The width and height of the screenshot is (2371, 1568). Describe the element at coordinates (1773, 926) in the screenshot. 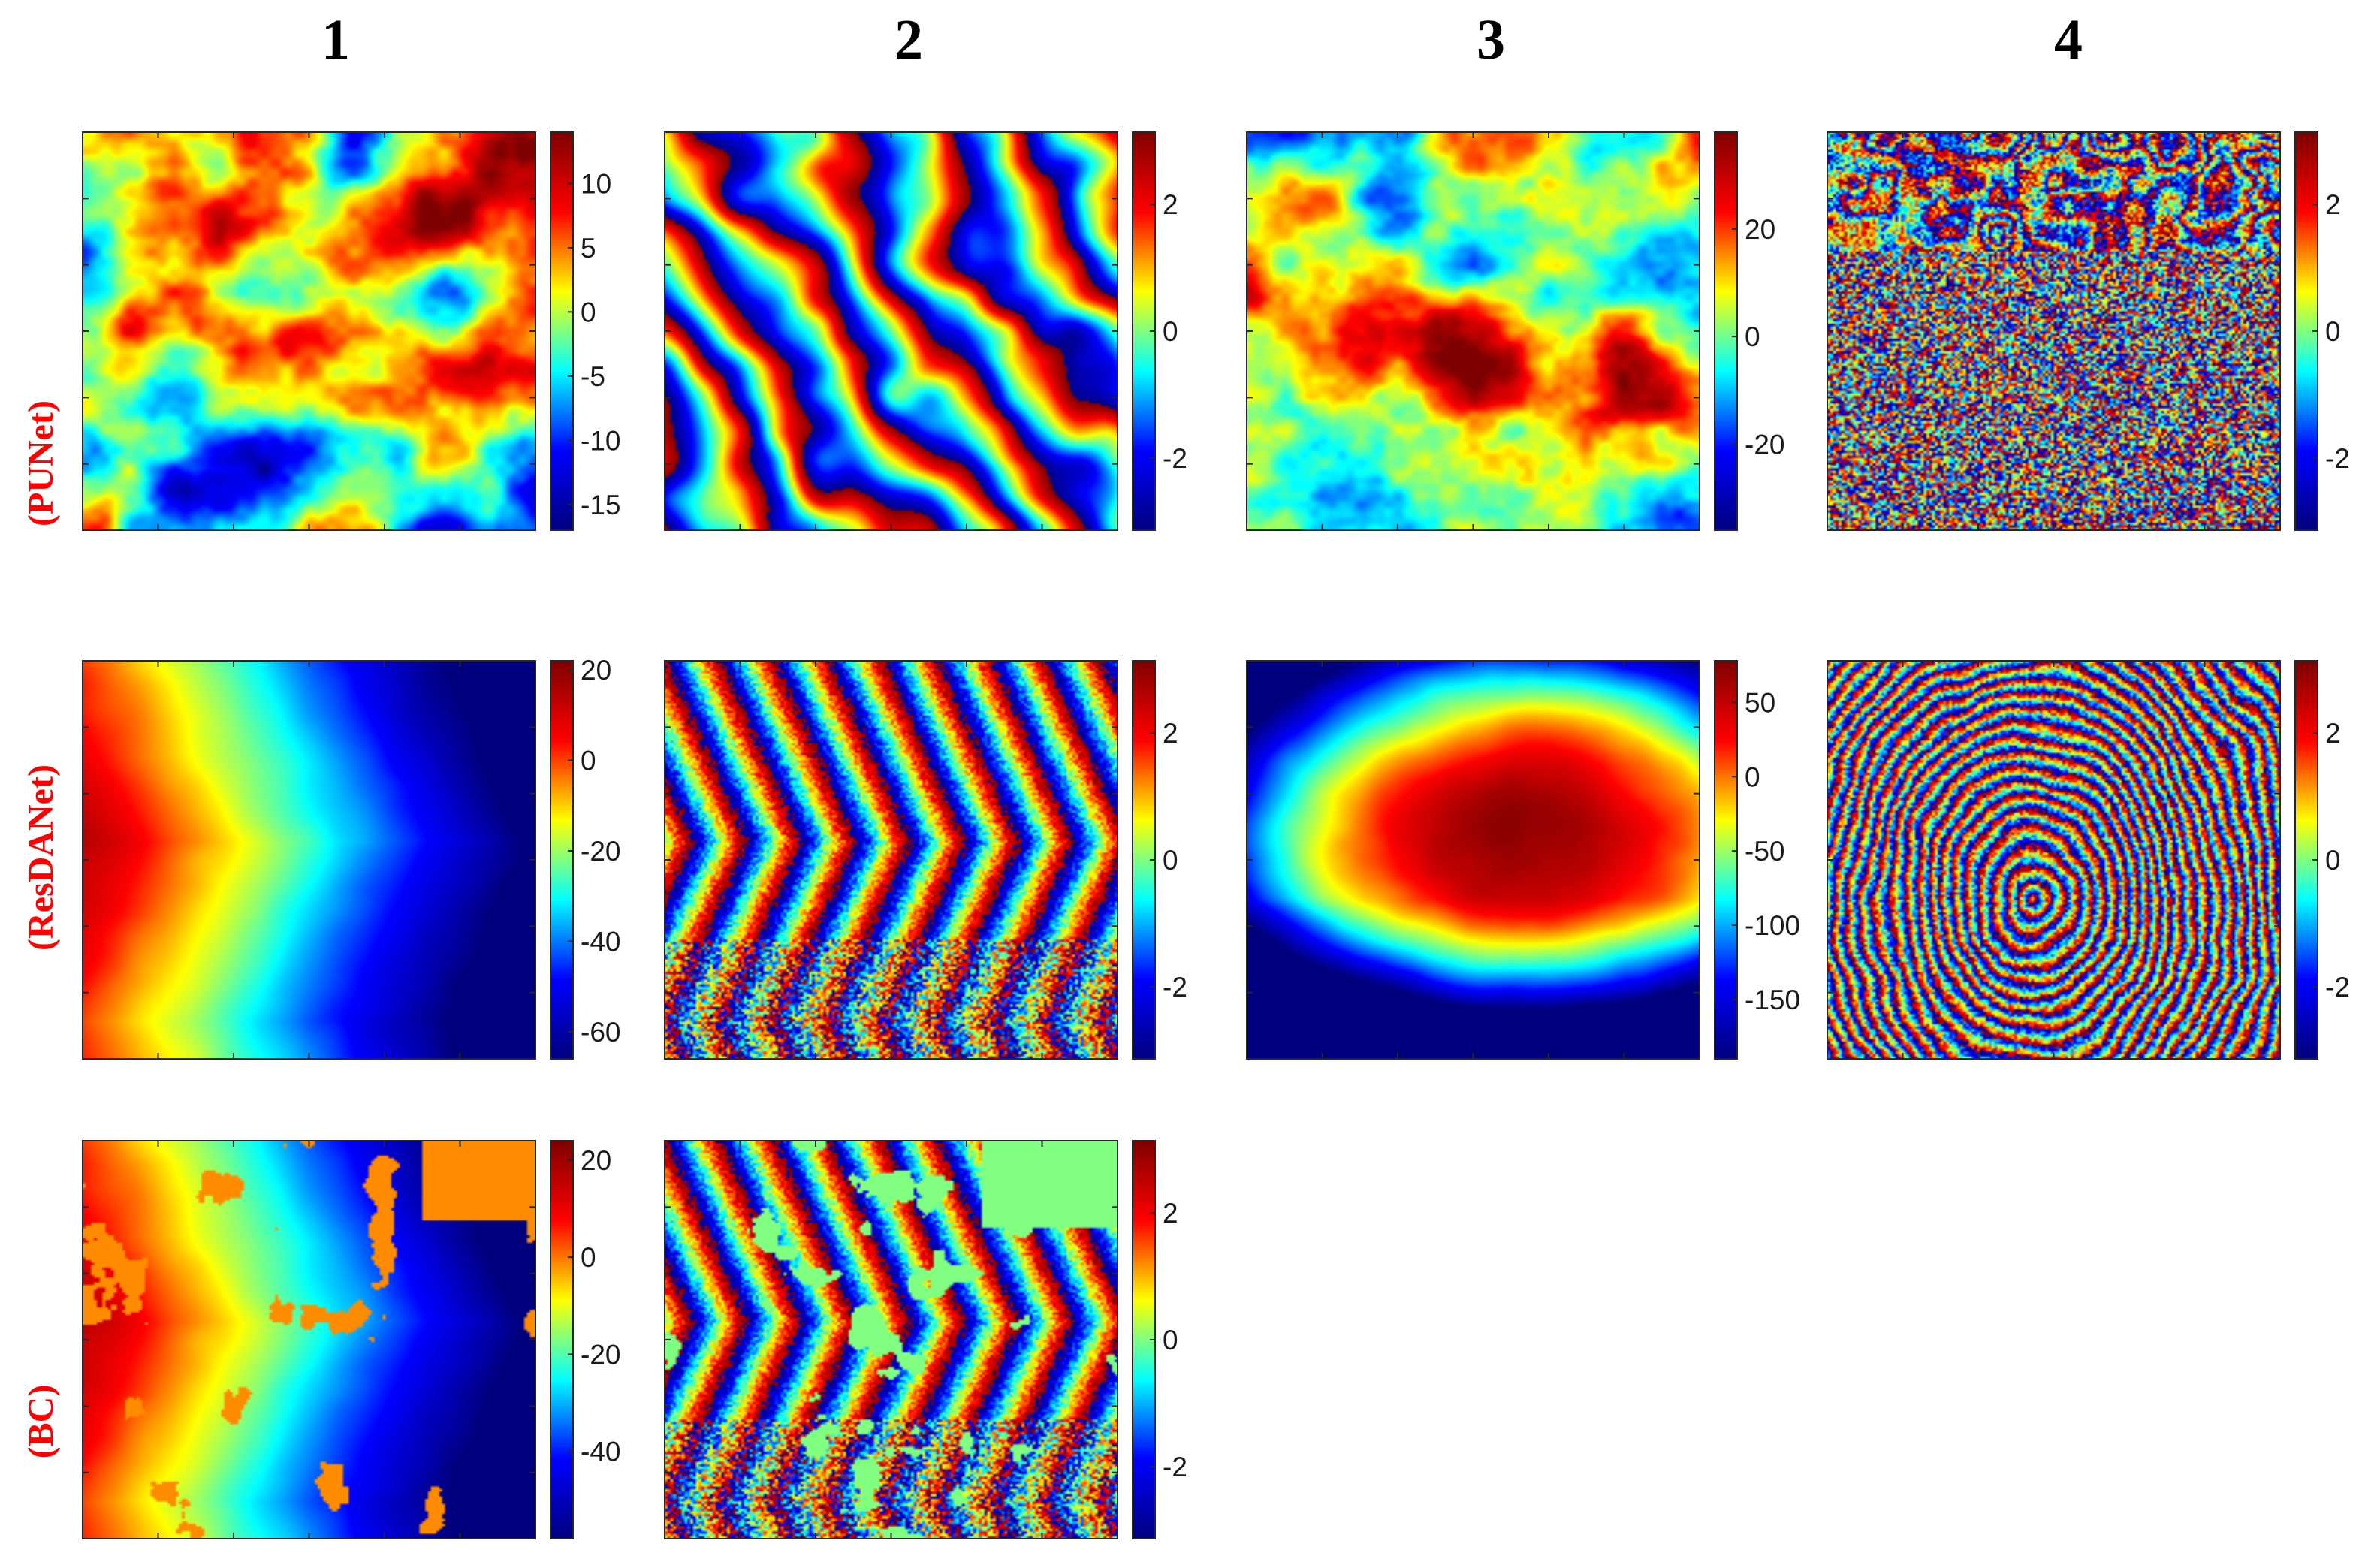

I see `colorbar-tick-label: -100` at that location.